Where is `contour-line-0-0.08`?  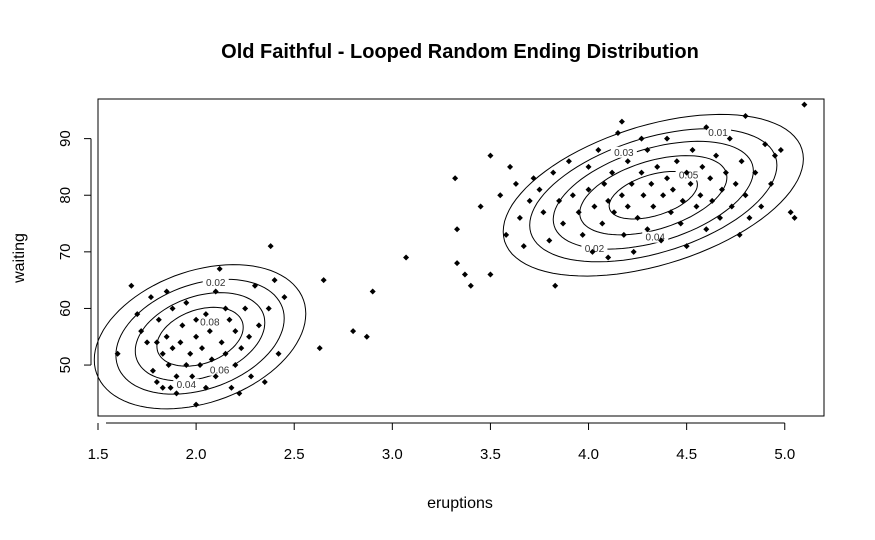 contour-line-0-0.08 is located at coordinates (200, 336).